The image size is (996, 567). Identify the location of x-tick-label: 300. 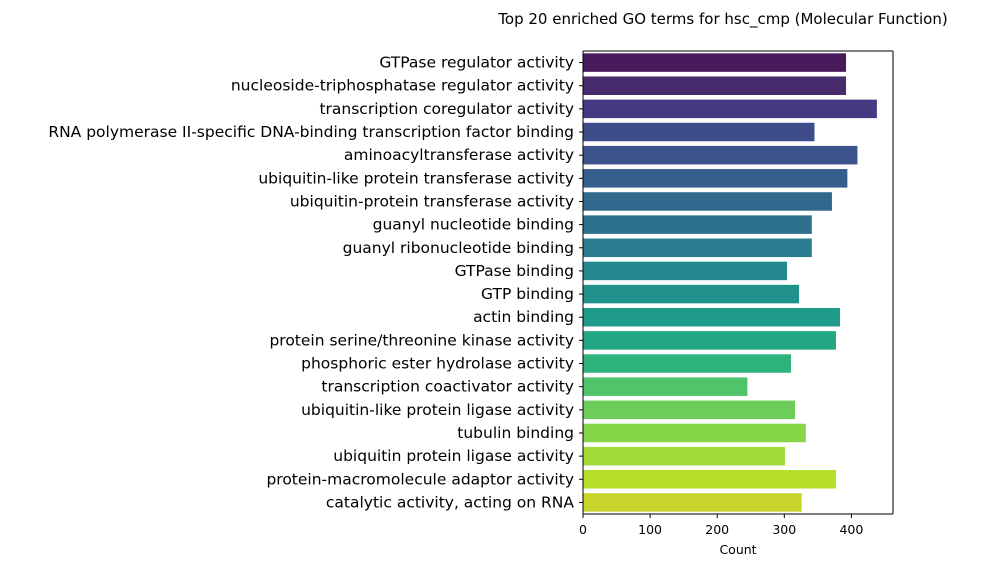
(784, 529).